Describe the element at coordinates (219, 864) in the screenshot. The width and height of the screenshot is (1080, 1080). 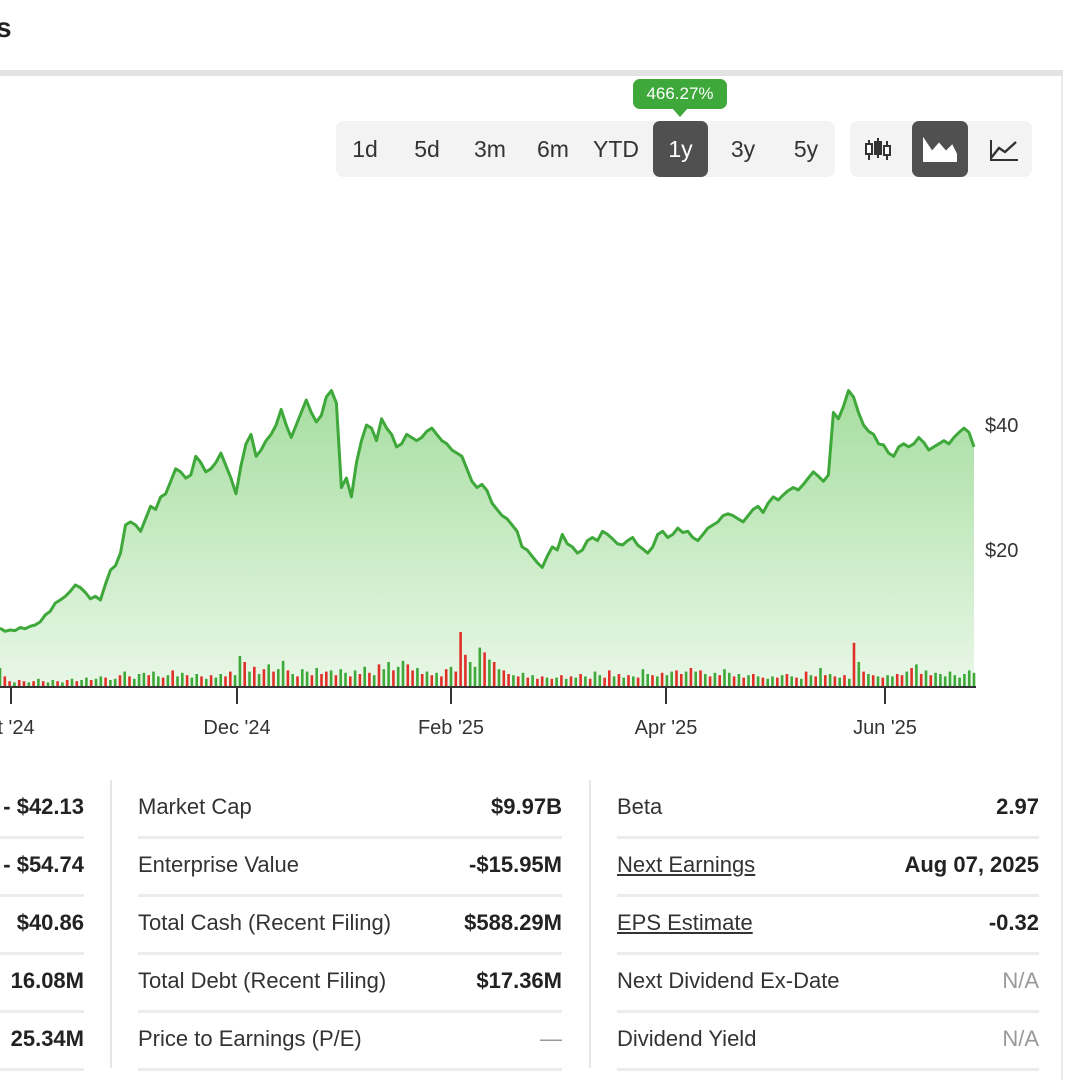
I see `stat-label: Enterprise Value` at that location.